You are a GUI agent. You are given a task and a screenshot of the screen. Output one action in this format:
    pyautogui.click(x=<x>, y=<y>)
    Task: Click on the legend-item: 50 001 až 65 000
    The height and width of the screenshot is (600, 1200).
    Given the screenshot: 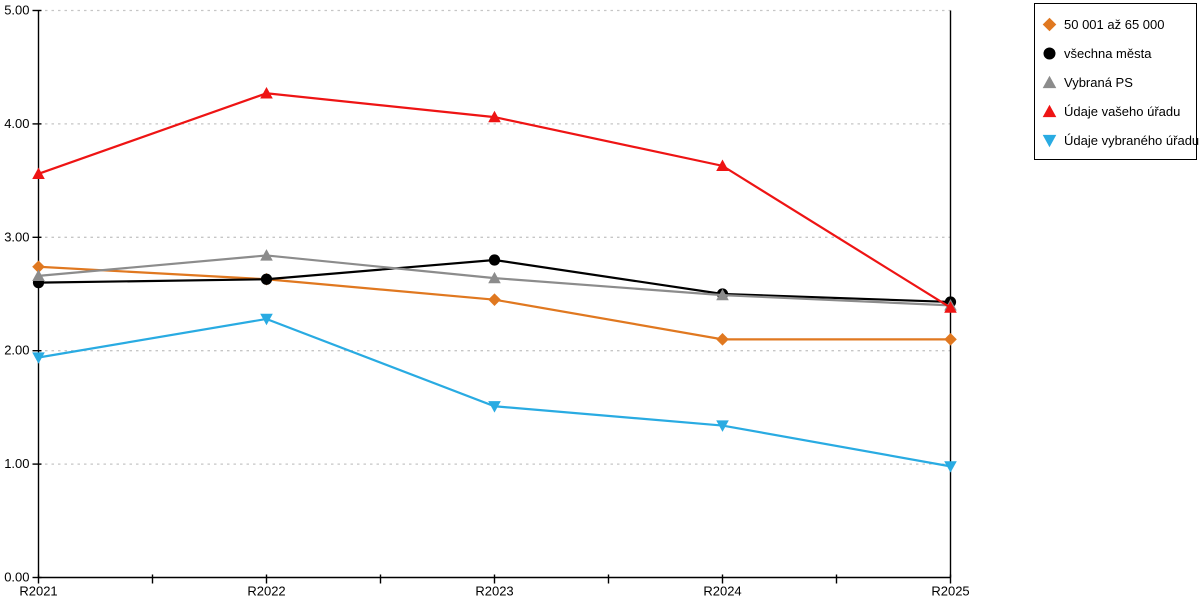 What is the action you would take?
    pyautogui.click(x=1117, y=24)
    